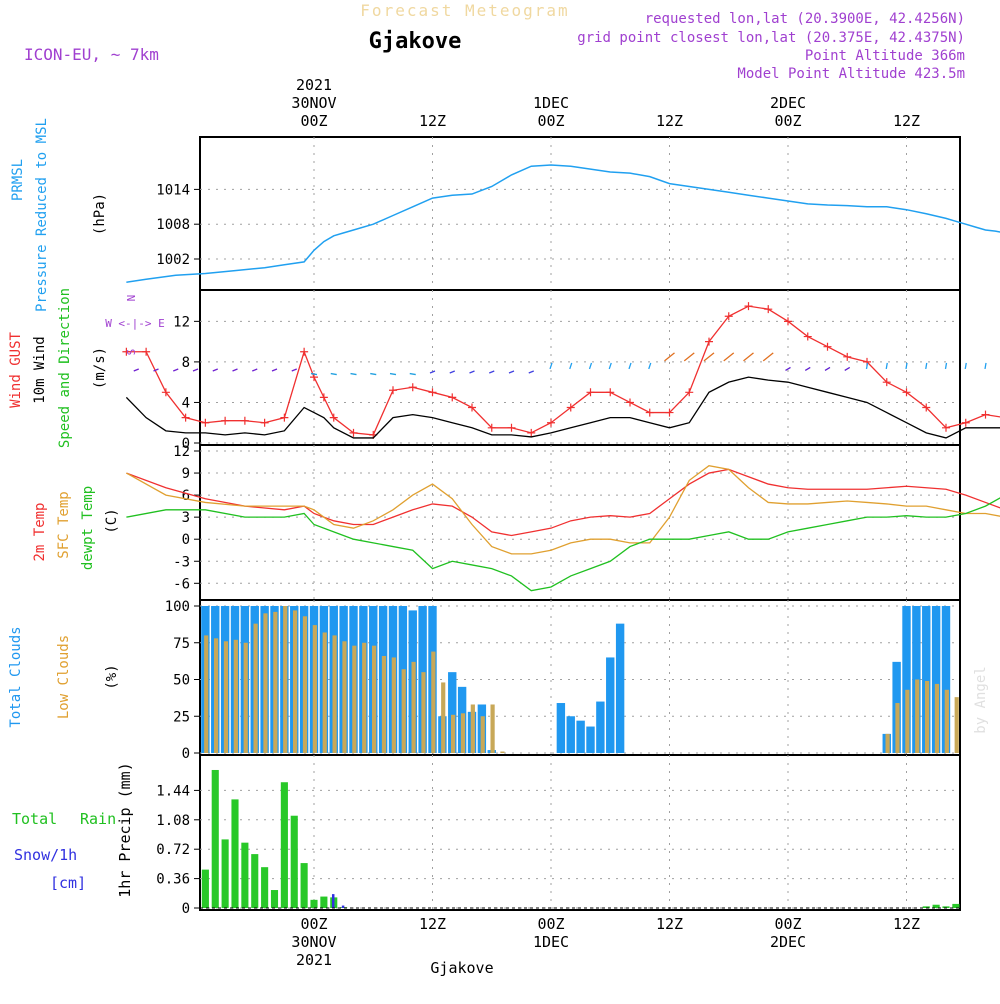 This screenshot has width=1000, height=1004. Describe the element at coordinates (186, 363) in the screenshot. I see `wind-ytick-label: 8` at that location.